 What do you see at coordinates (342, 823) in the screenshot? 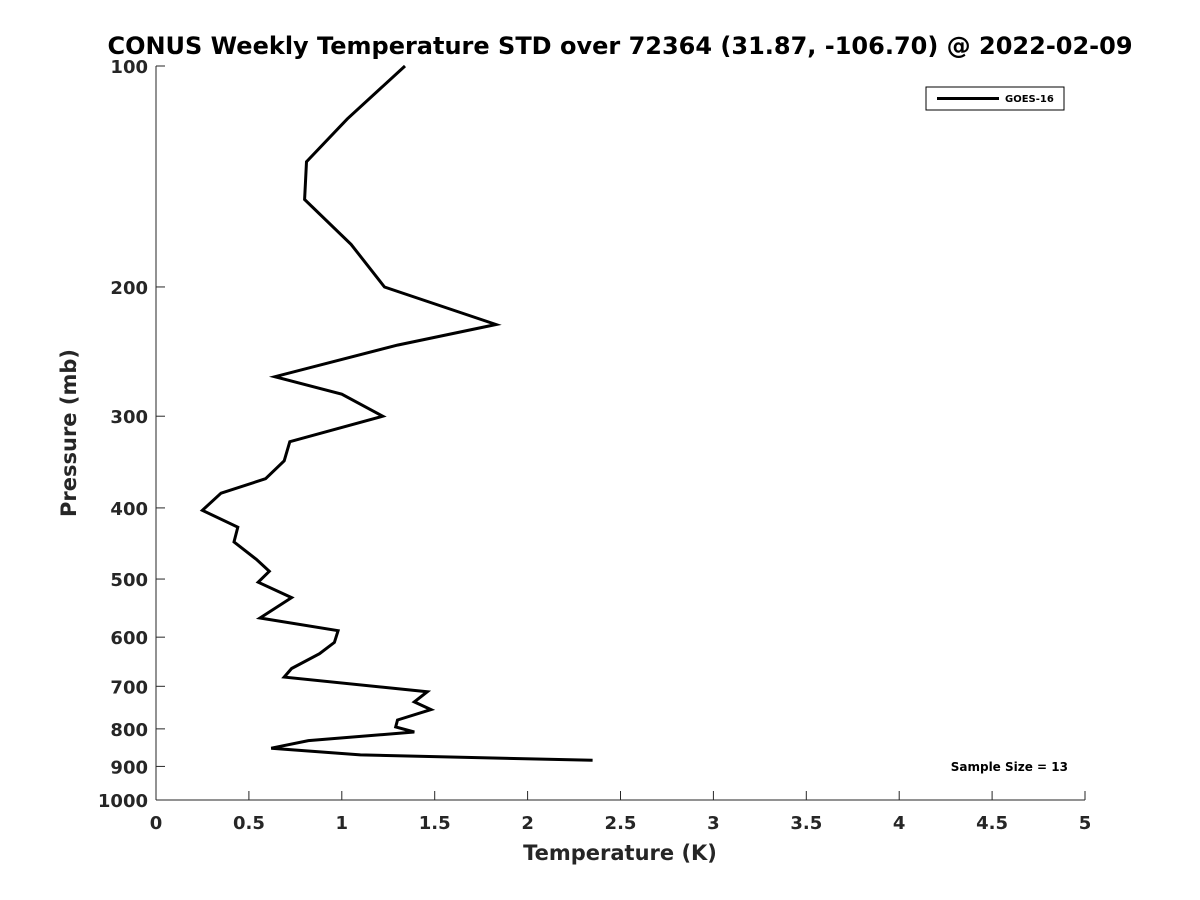
I see `x-tick-label: 1` at bounding box center [342, 823].